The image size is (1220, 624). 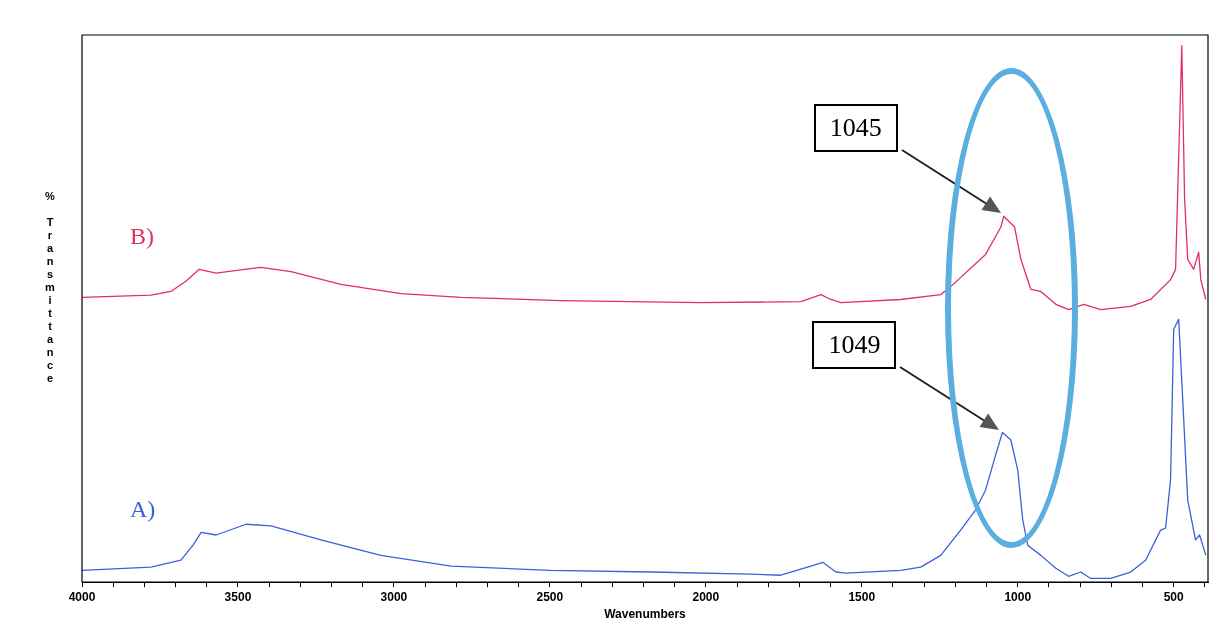 What do you see at coordinates (143, 508) in the screenshot?
I see `series-label: A)` at bounding box center [143, 508].